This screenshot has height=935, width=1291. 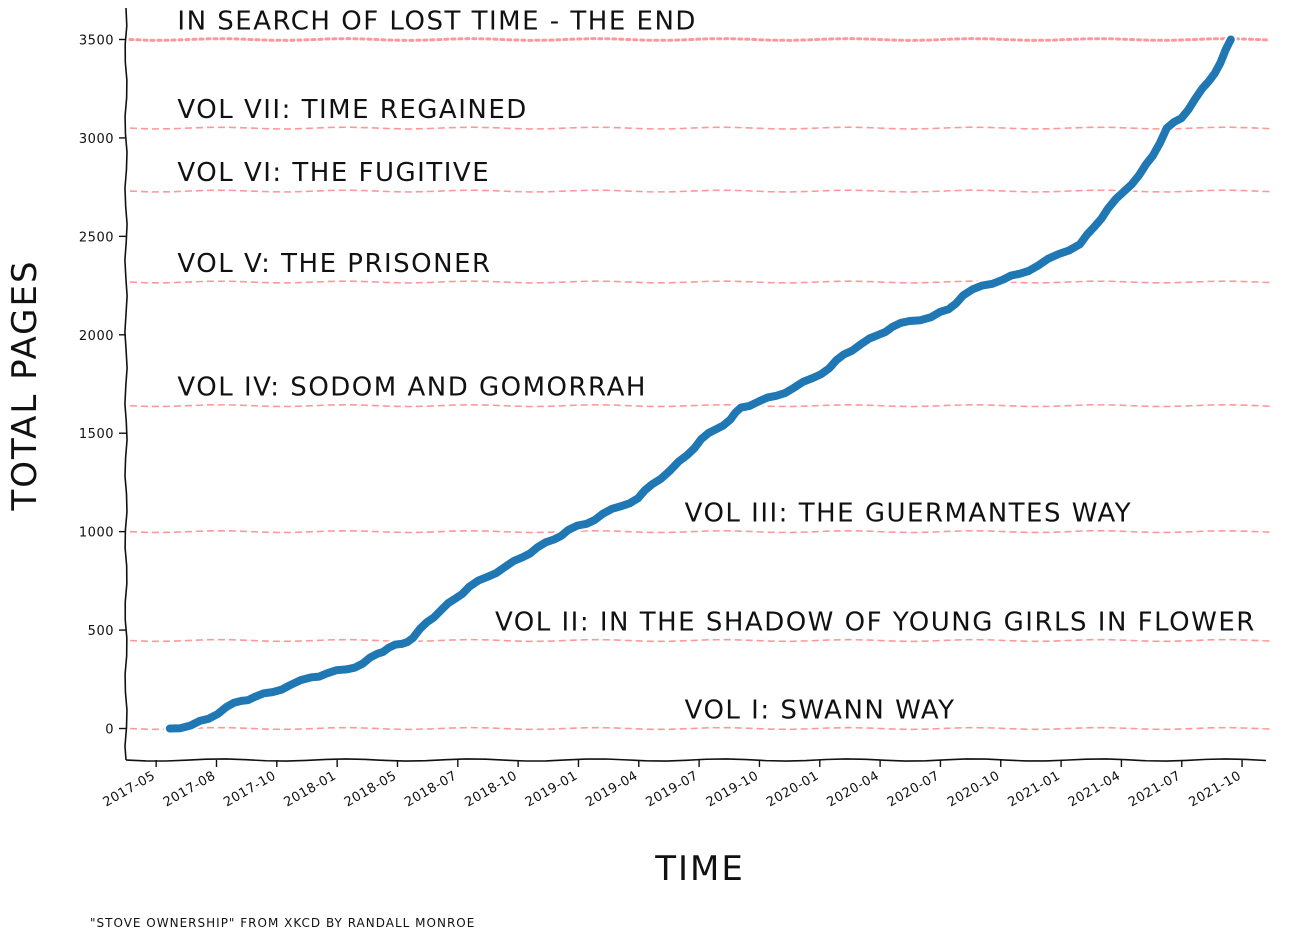 I want to click on x-tick-label: 2020-04, so click(x=854, y=789).